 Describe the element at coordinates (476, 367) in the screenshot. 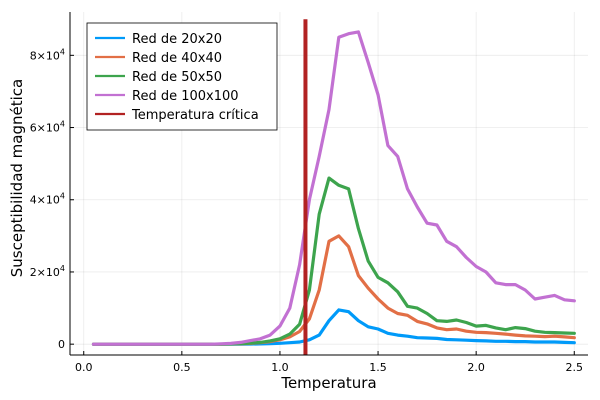

I see `x-tick-label: 2.0` at that location.